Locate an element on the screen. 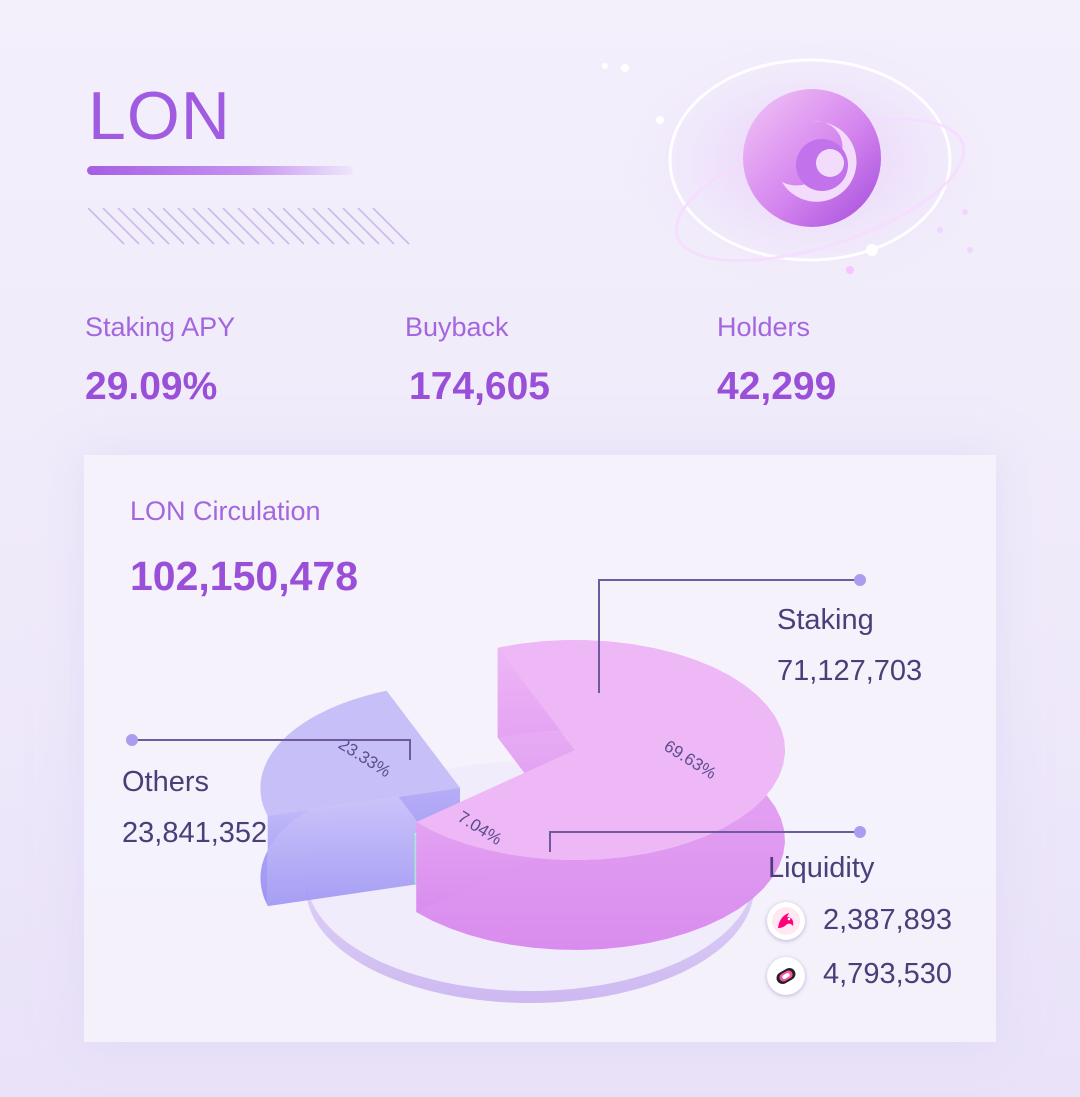 The width and height of the screenshot is (1080, 1097). circulation-label: LON Circulation is located at coordinates (225, 511).